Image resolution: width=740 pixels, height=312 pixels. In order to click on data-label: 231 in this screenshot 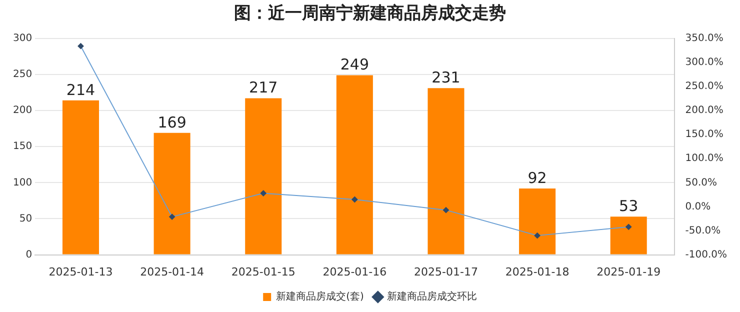, I will do `click(446, 77)`.